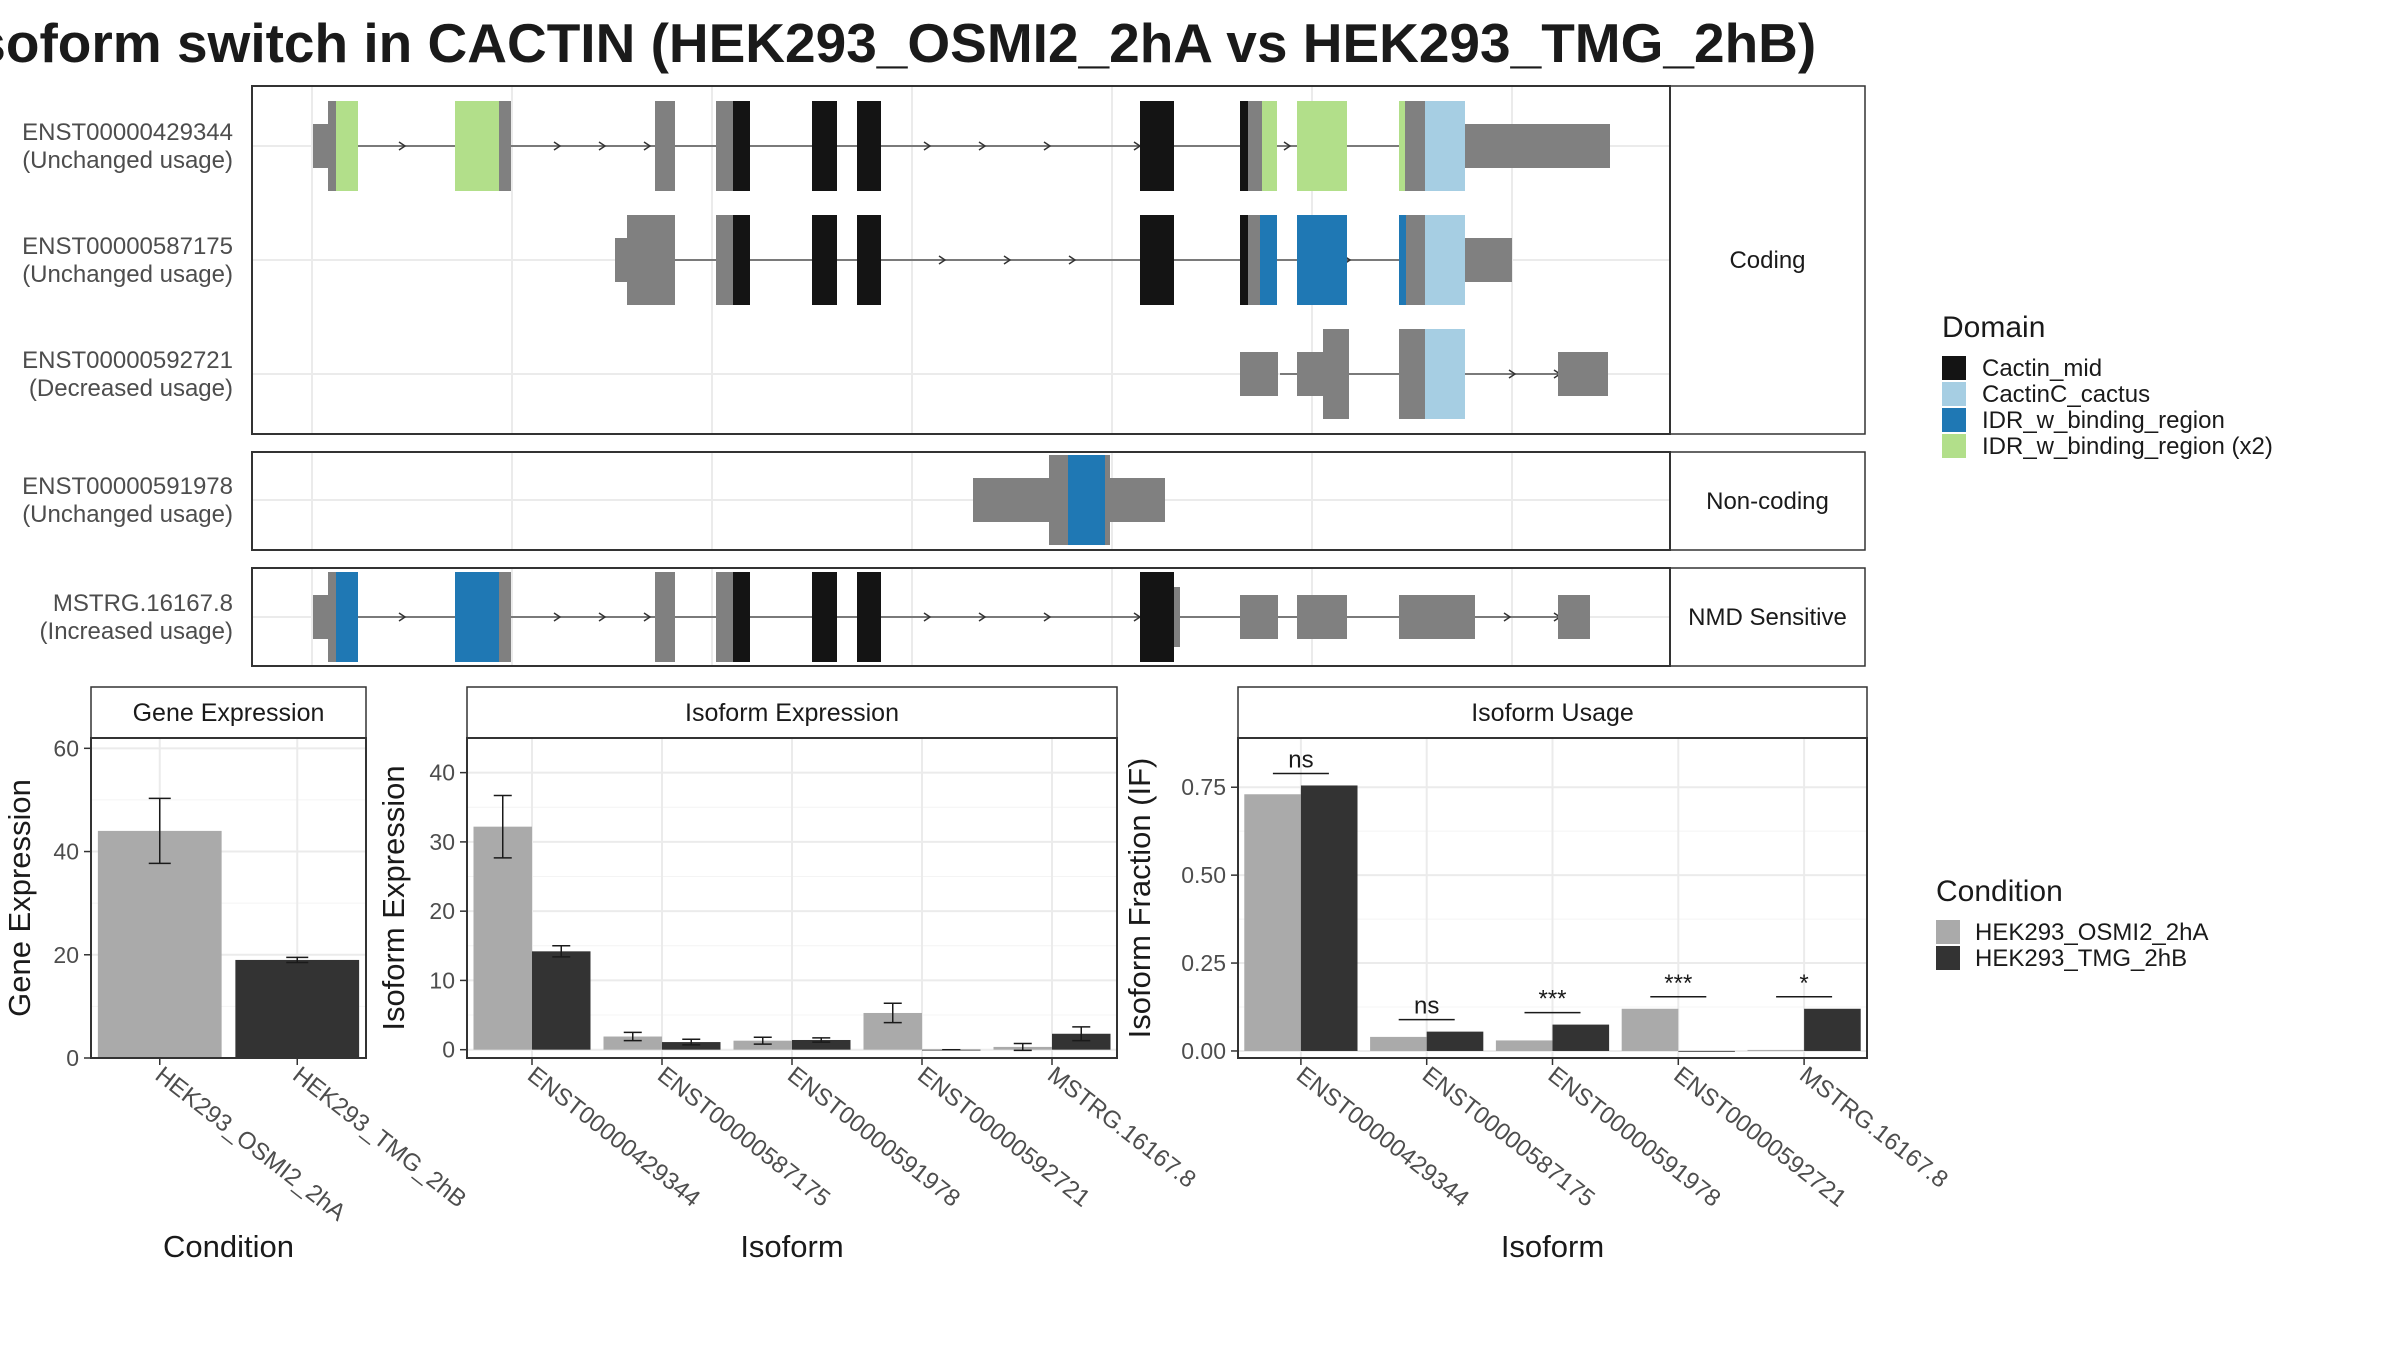  What do you see at coordinates (961, 617) in the screenshot?
I see `isoform-facet-border` at bounding box center [961, 617].